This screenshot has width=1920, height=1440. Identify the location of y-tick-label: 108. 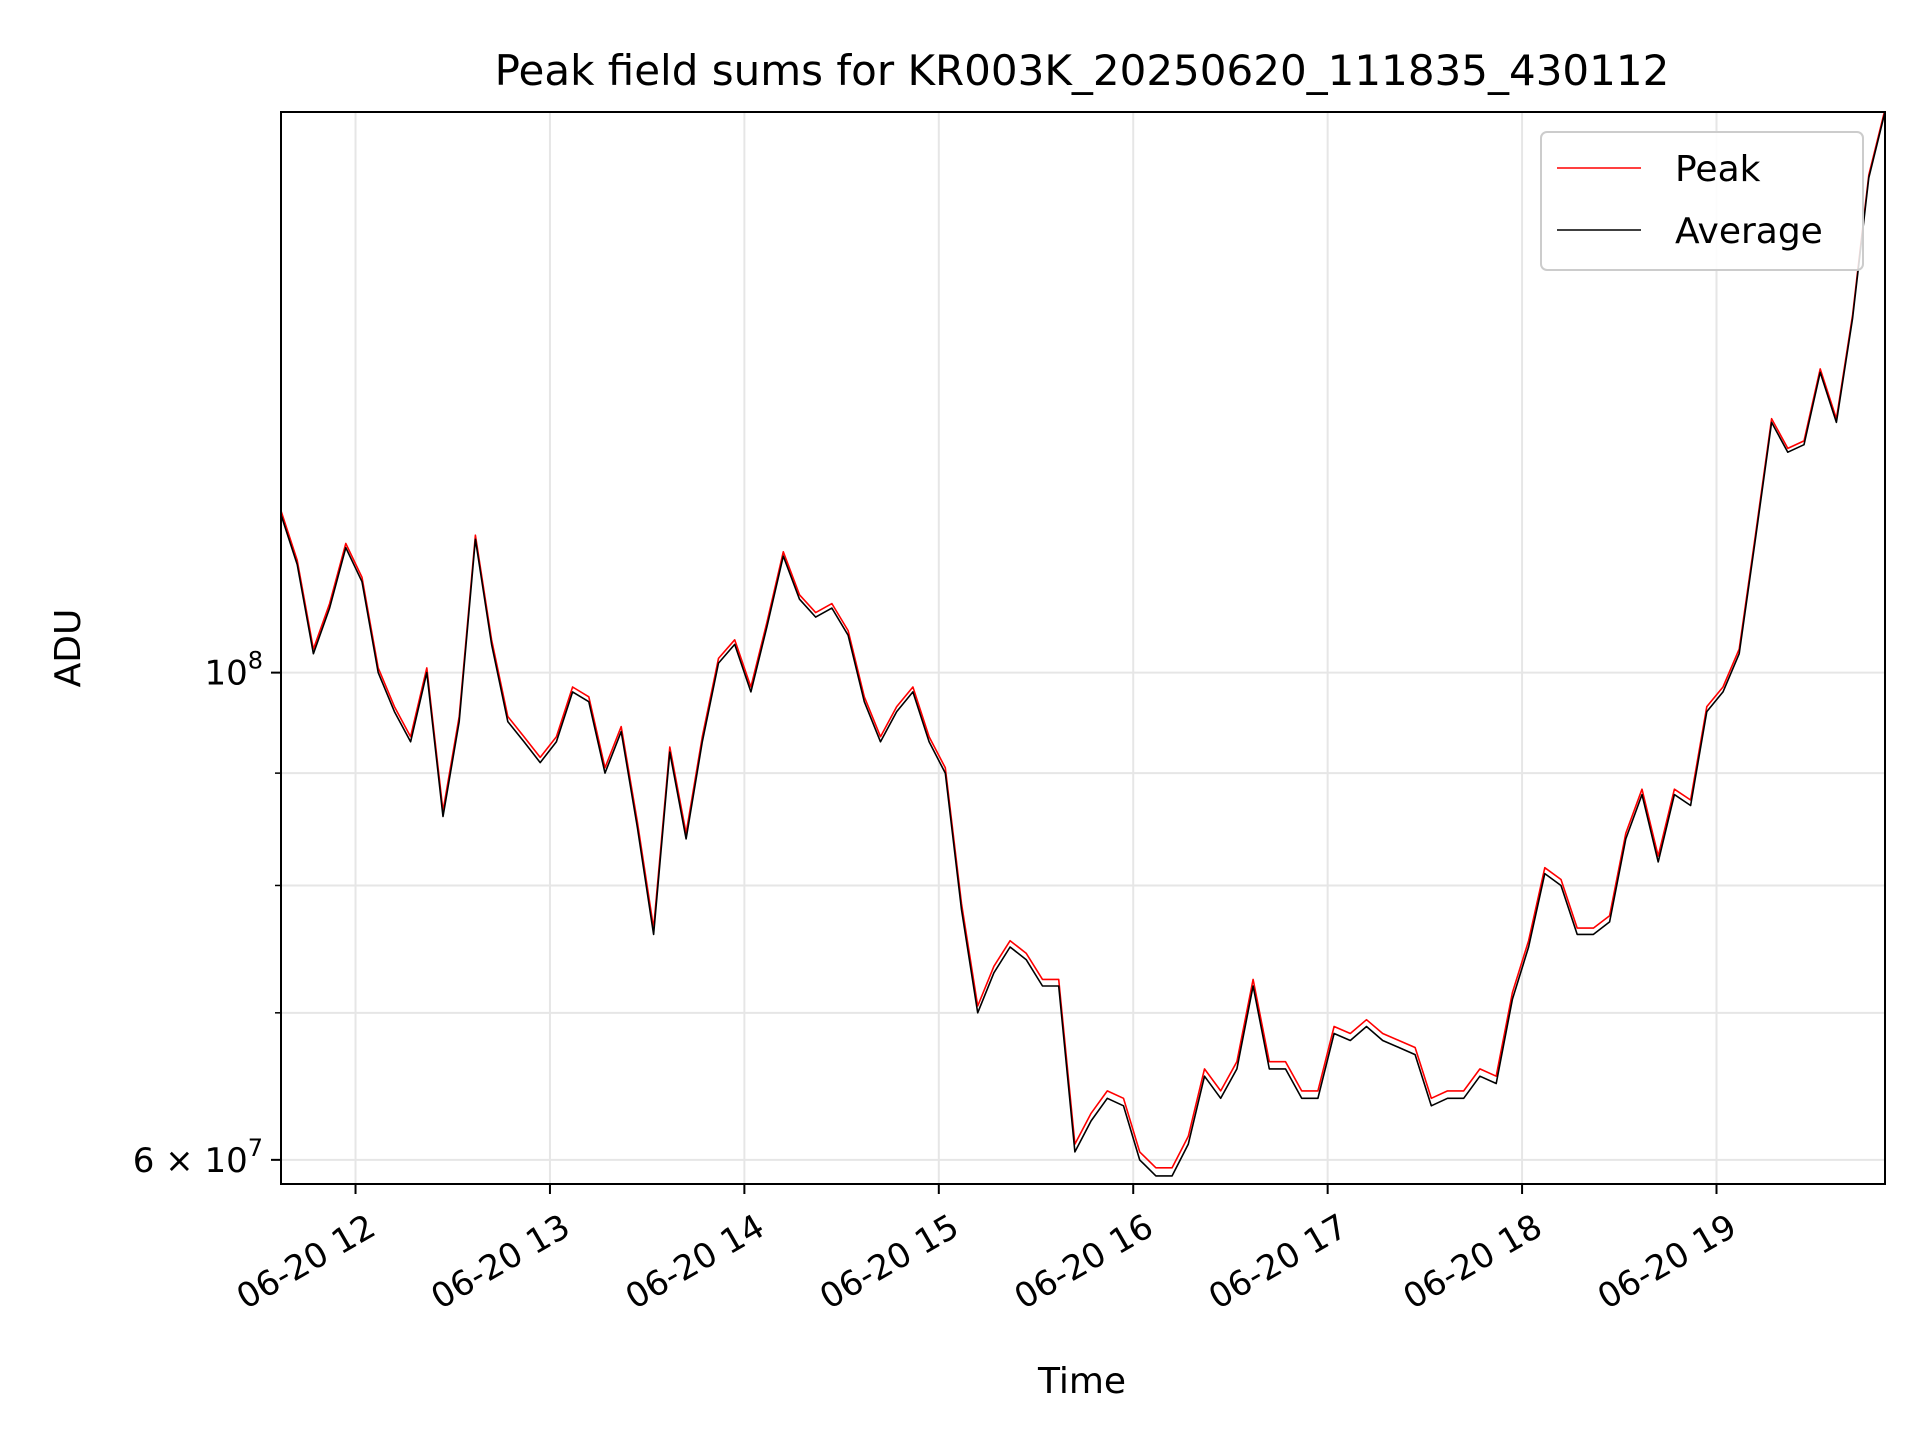
(233, 670).